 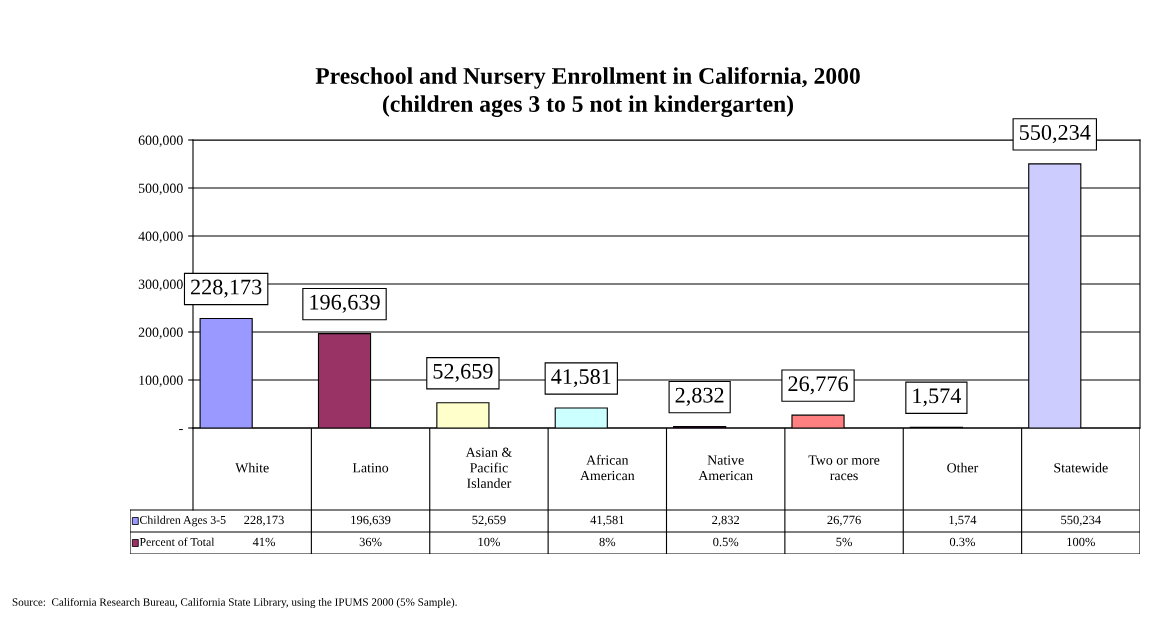 I want to click on text: 26,776, so click(x=818, y=385).